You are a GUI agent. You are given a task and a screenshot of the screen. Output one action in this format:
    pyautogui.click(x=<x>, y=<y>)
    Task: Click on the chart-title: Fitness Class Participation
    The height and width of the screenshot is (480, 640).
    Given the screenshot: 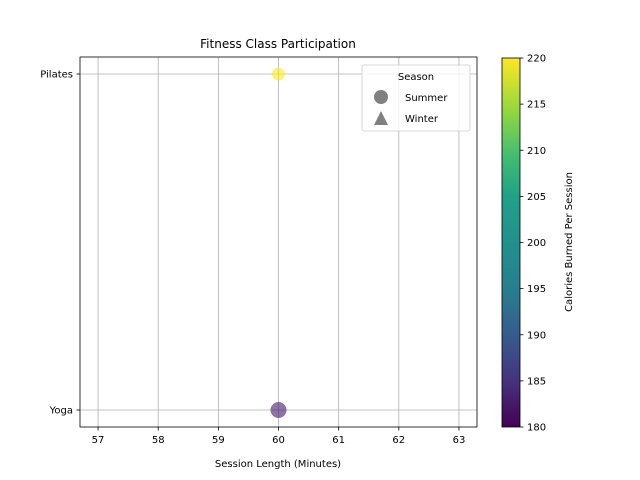 What is the action you would take?
    pyautogui.click(x=278, y=44)
    